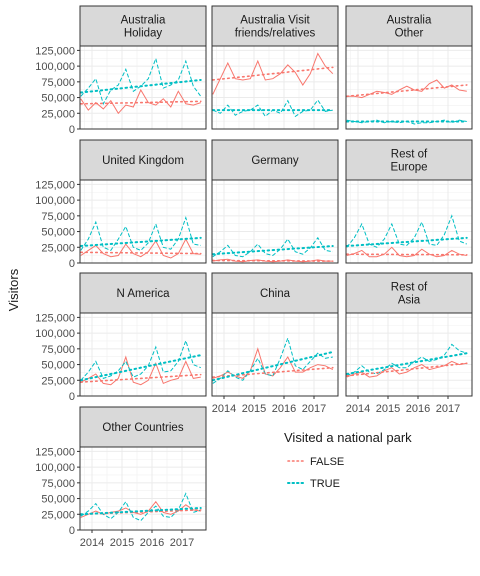 This screenshot has height=576, width=480. Describe the element at coordinates (348, 437) in the screenshot. I see `legend-title: Visited a national park` at that location.